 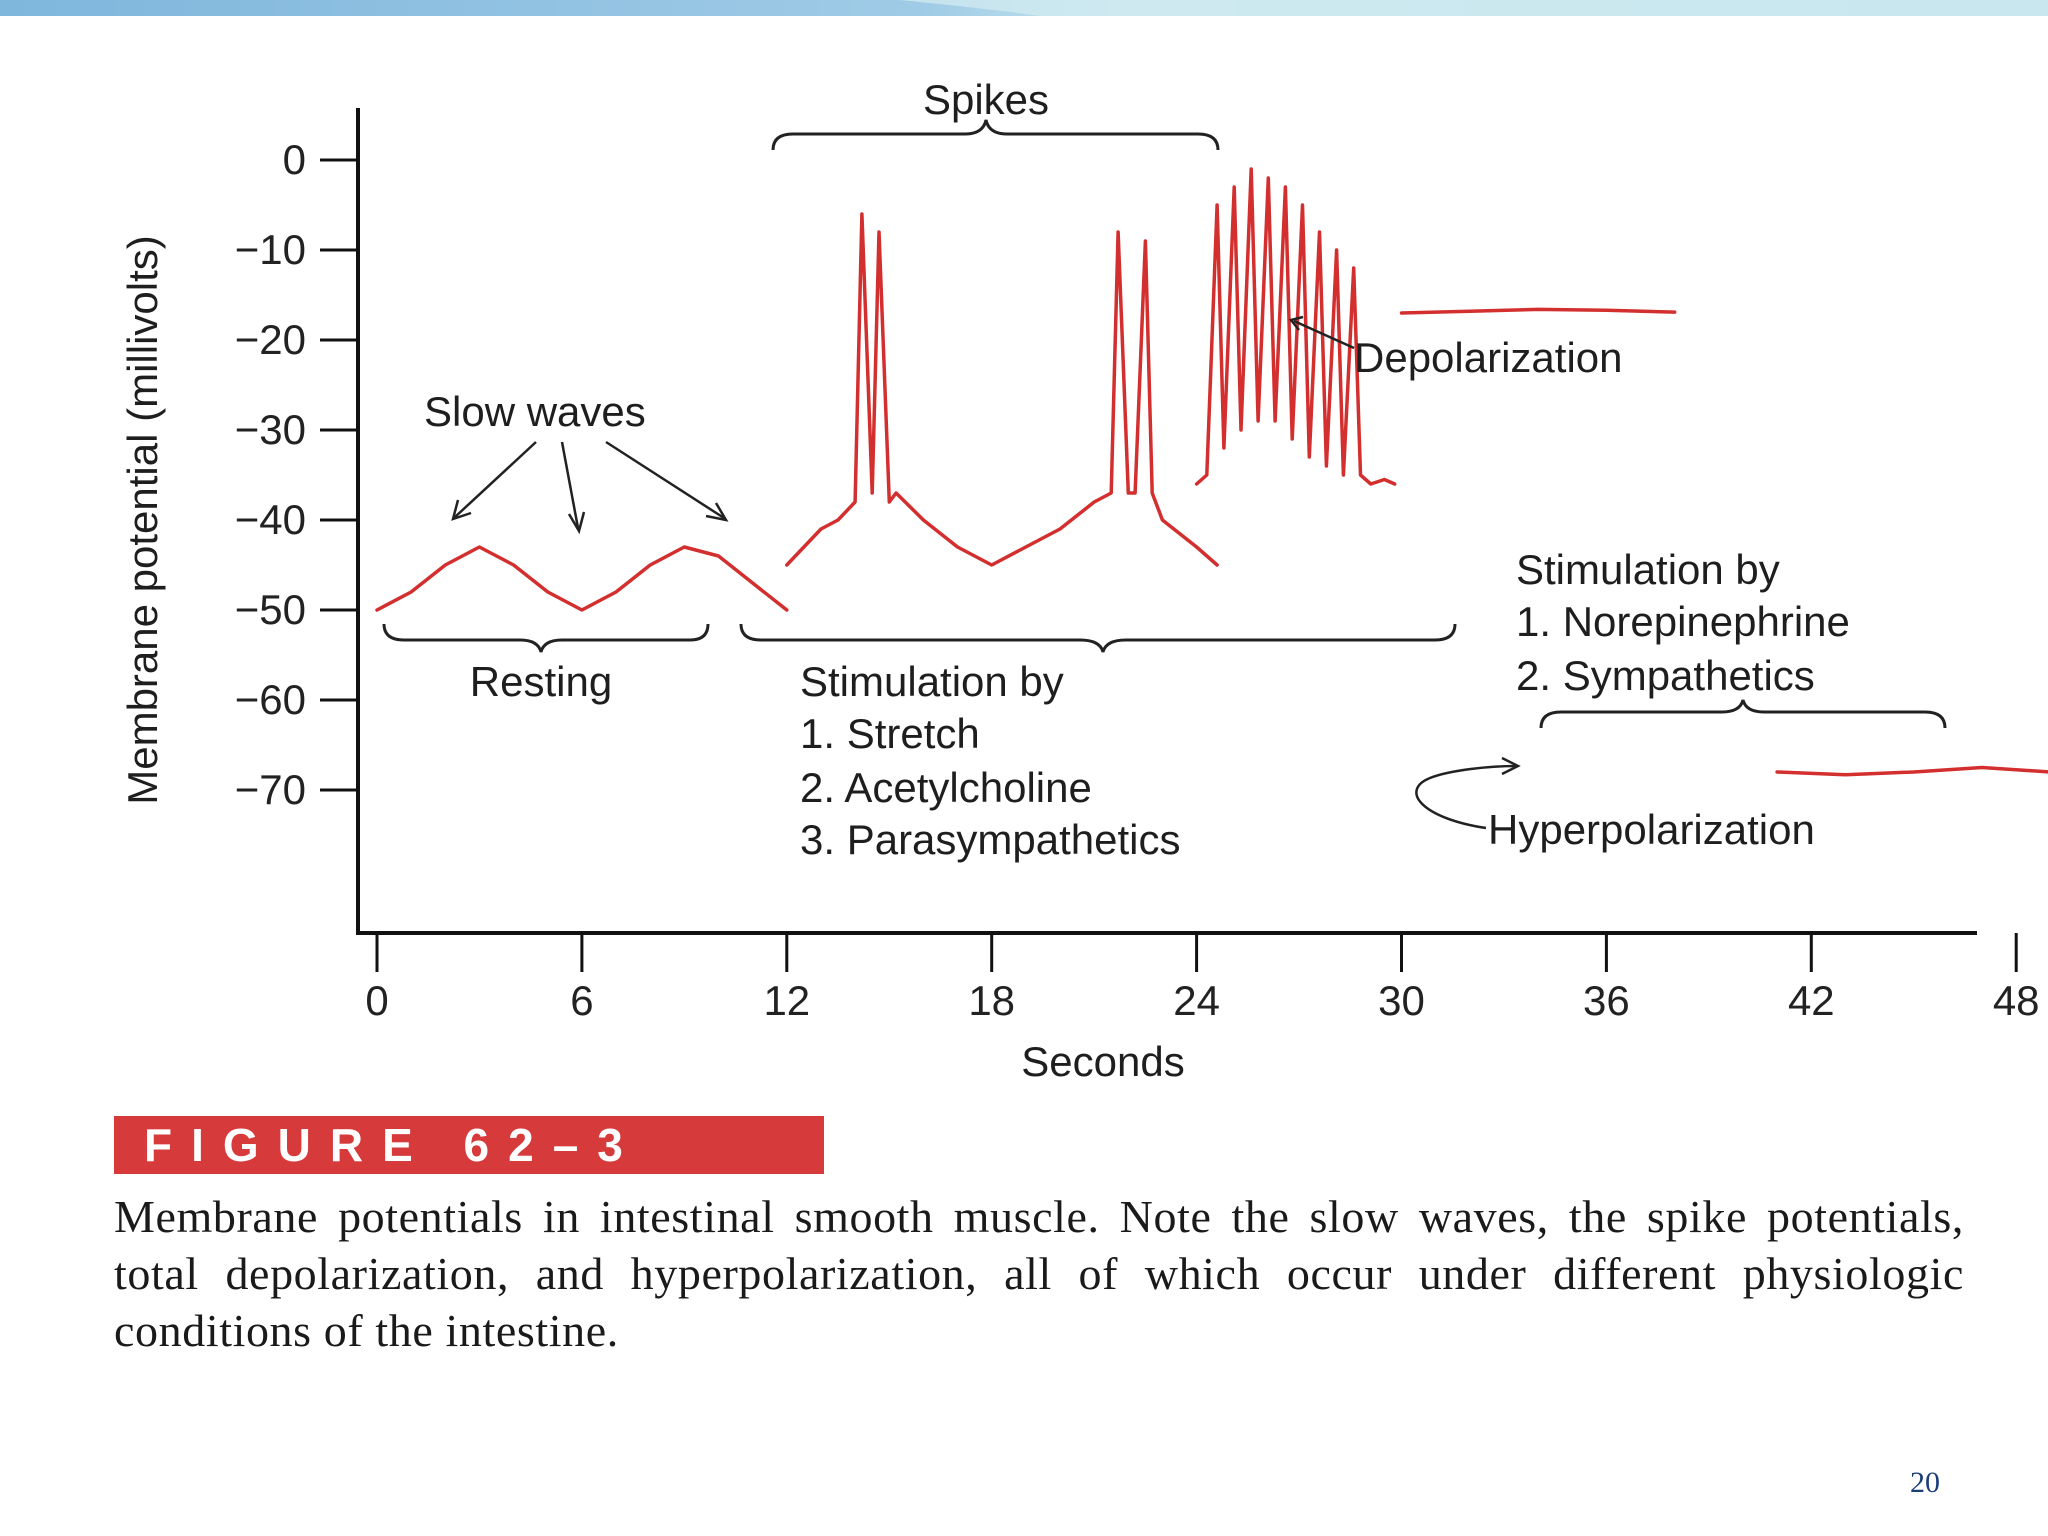 What do you see at coordinates (1102, 1061) in the screenshot?
I see `x-axis-title: Seconds` at bounding box center [1102, 1061].